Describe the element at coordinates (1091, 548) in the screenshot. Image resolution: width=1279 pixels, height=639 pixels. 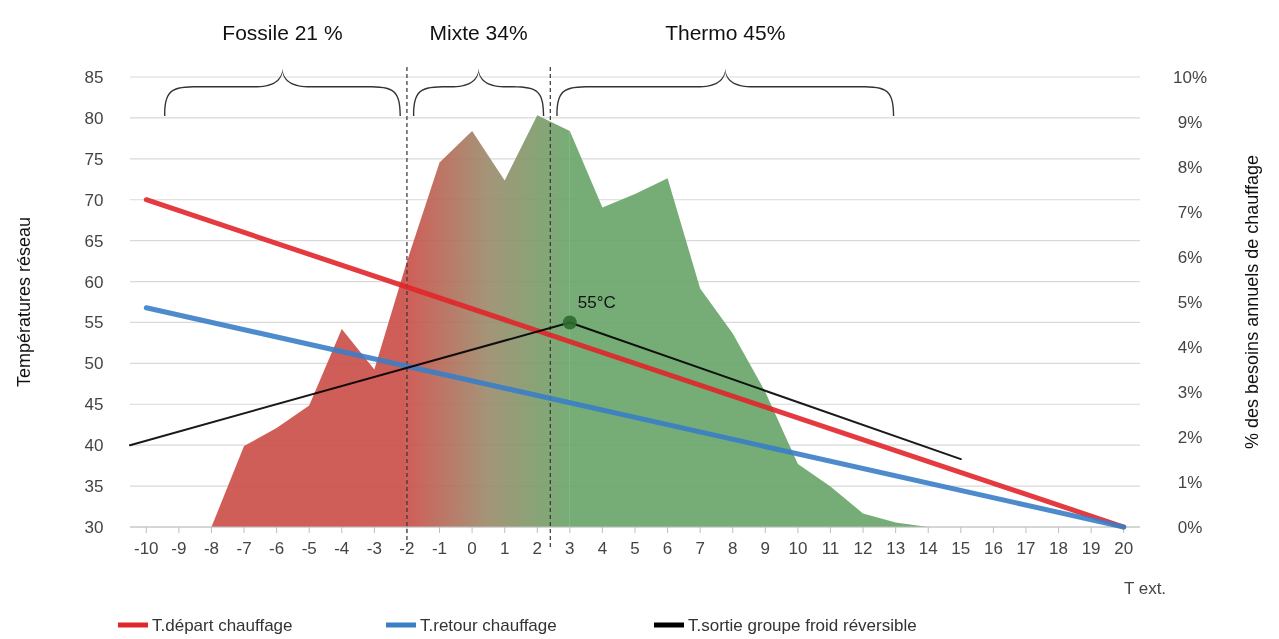
I see `x-tick-label: 19` at that location.